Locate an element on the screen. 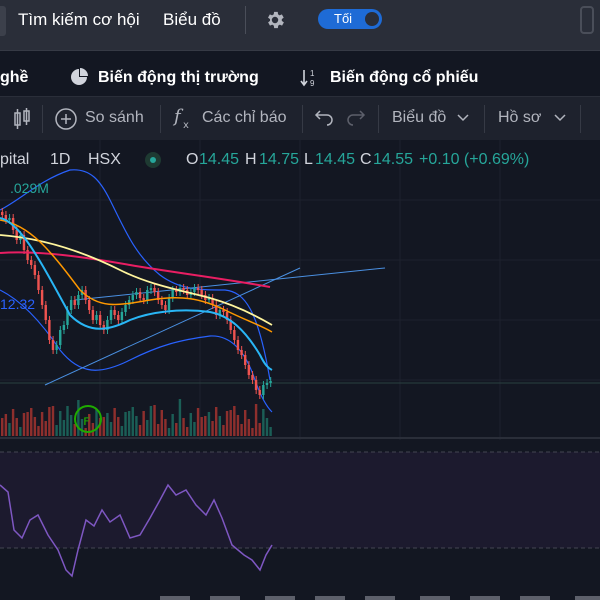  sort-numeric-icon: 1 9 is located at coordinates (307, 78).